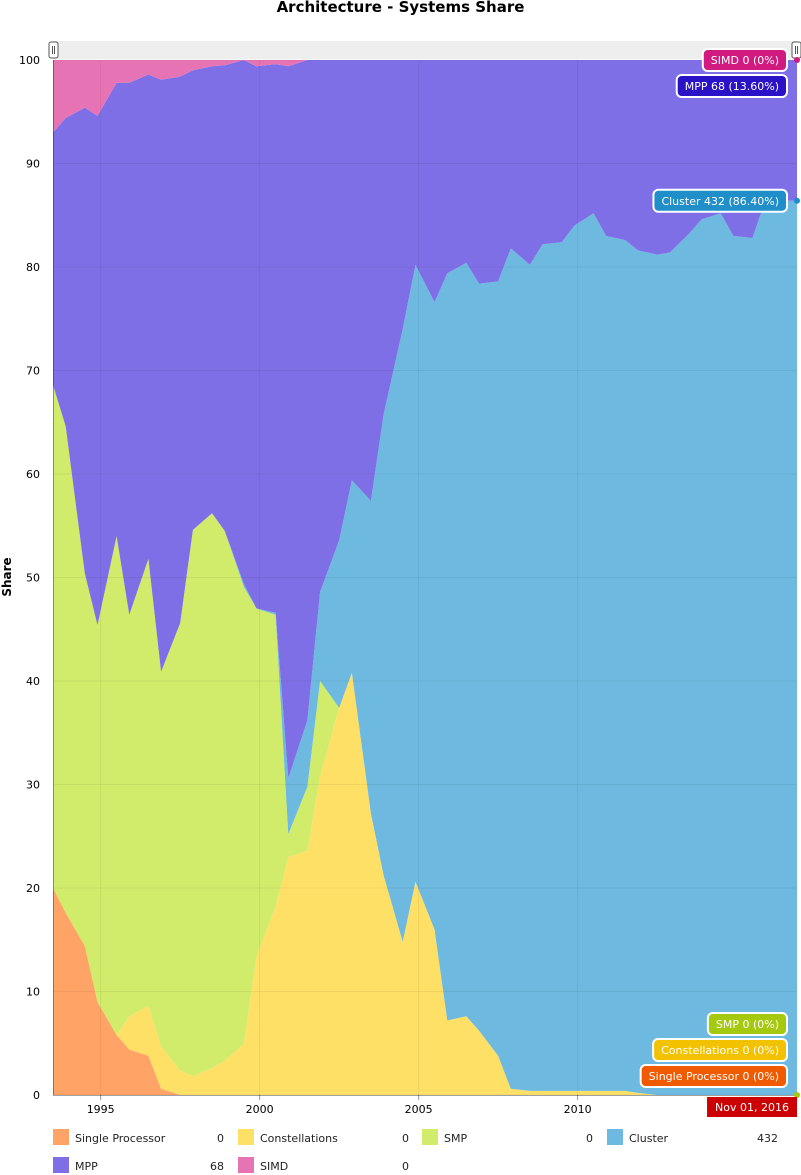 The width and height of the screenshot is (801, 1175). I want to click on y-axis: 0 10 20 30 40 50 60 70 80 90 100, so click(36, 578).